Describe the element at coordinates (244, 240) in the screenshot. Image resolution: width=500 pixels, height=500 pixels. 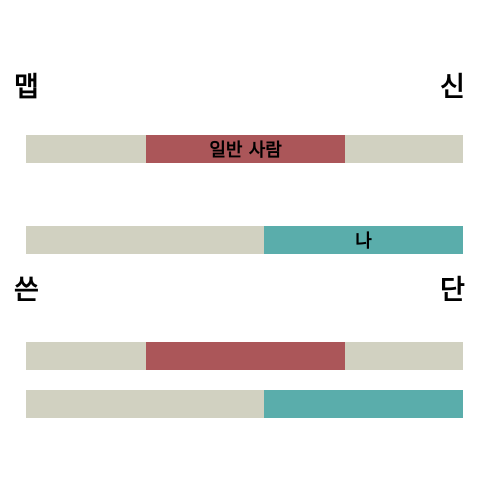
I see `scale-track-2: 나` at that location.